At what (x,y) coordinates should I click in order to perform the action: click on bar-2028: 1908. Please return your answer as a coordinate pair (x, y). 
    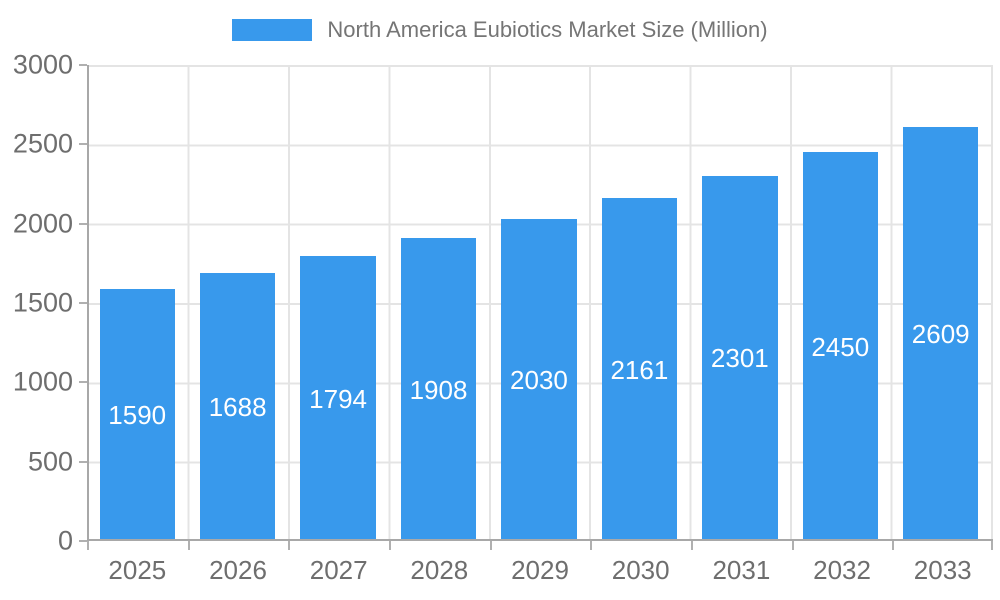
    Looking at the image, I should click on (438, 389).